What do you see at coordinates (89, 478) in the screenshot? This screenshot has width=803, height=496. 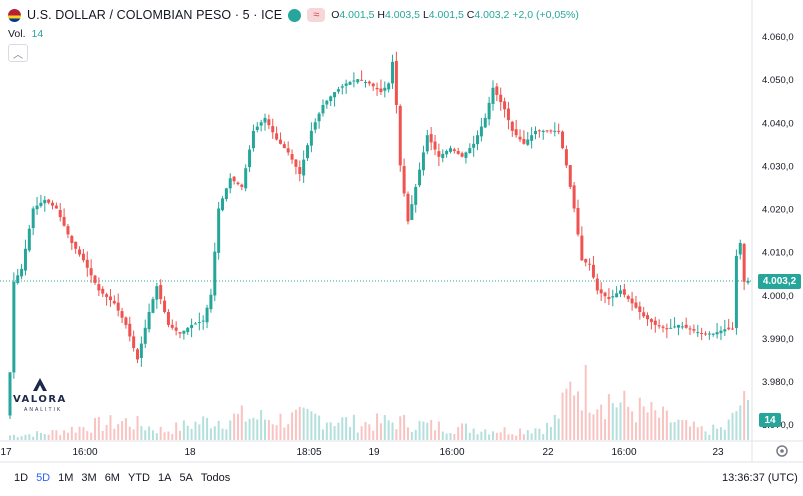 I see `range-button-3m: 3M` at bounding box center [89, 478].